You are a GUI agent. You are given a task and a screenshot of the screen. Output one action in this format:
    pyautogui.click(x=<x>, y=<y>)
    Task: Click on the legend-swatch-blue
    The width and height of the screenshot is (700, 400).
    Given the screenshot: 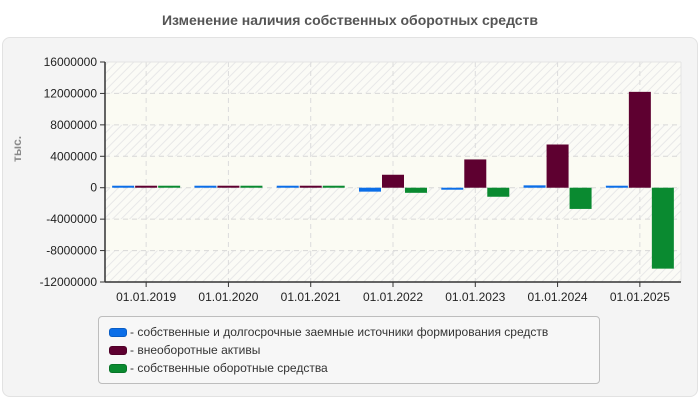 What is the action you would take?
    pyautogui.click(x=118, y=332)
    